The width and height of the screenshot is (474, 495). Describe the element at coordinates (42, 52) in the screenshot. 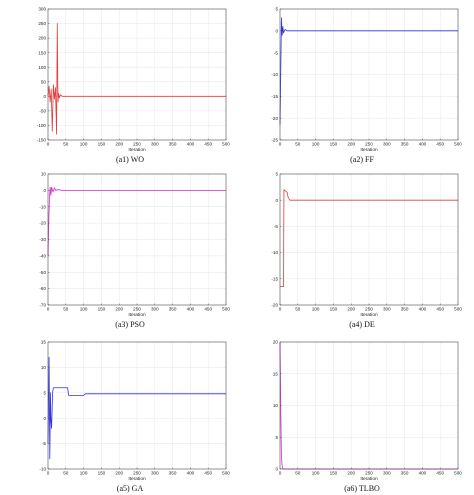

I see `y-tick-label: 150` at that location.